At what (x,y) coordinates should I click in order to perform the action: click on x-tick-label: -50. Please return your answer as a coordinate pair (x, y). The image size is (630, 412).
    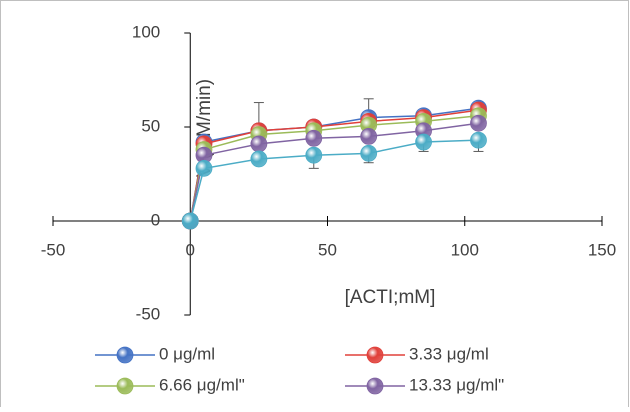
    Looking at the image, I should click on (53, 249).